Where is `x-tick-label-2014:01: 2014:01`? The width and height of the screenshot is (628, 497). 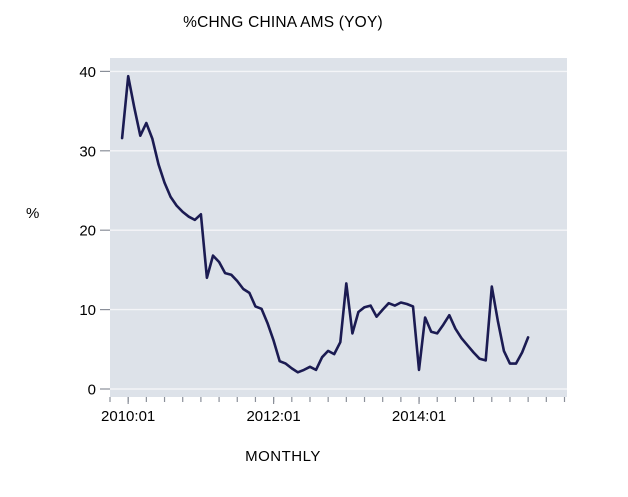 x-tick-label-2014:01: 2014:01 is located at coordinates (419, 416).